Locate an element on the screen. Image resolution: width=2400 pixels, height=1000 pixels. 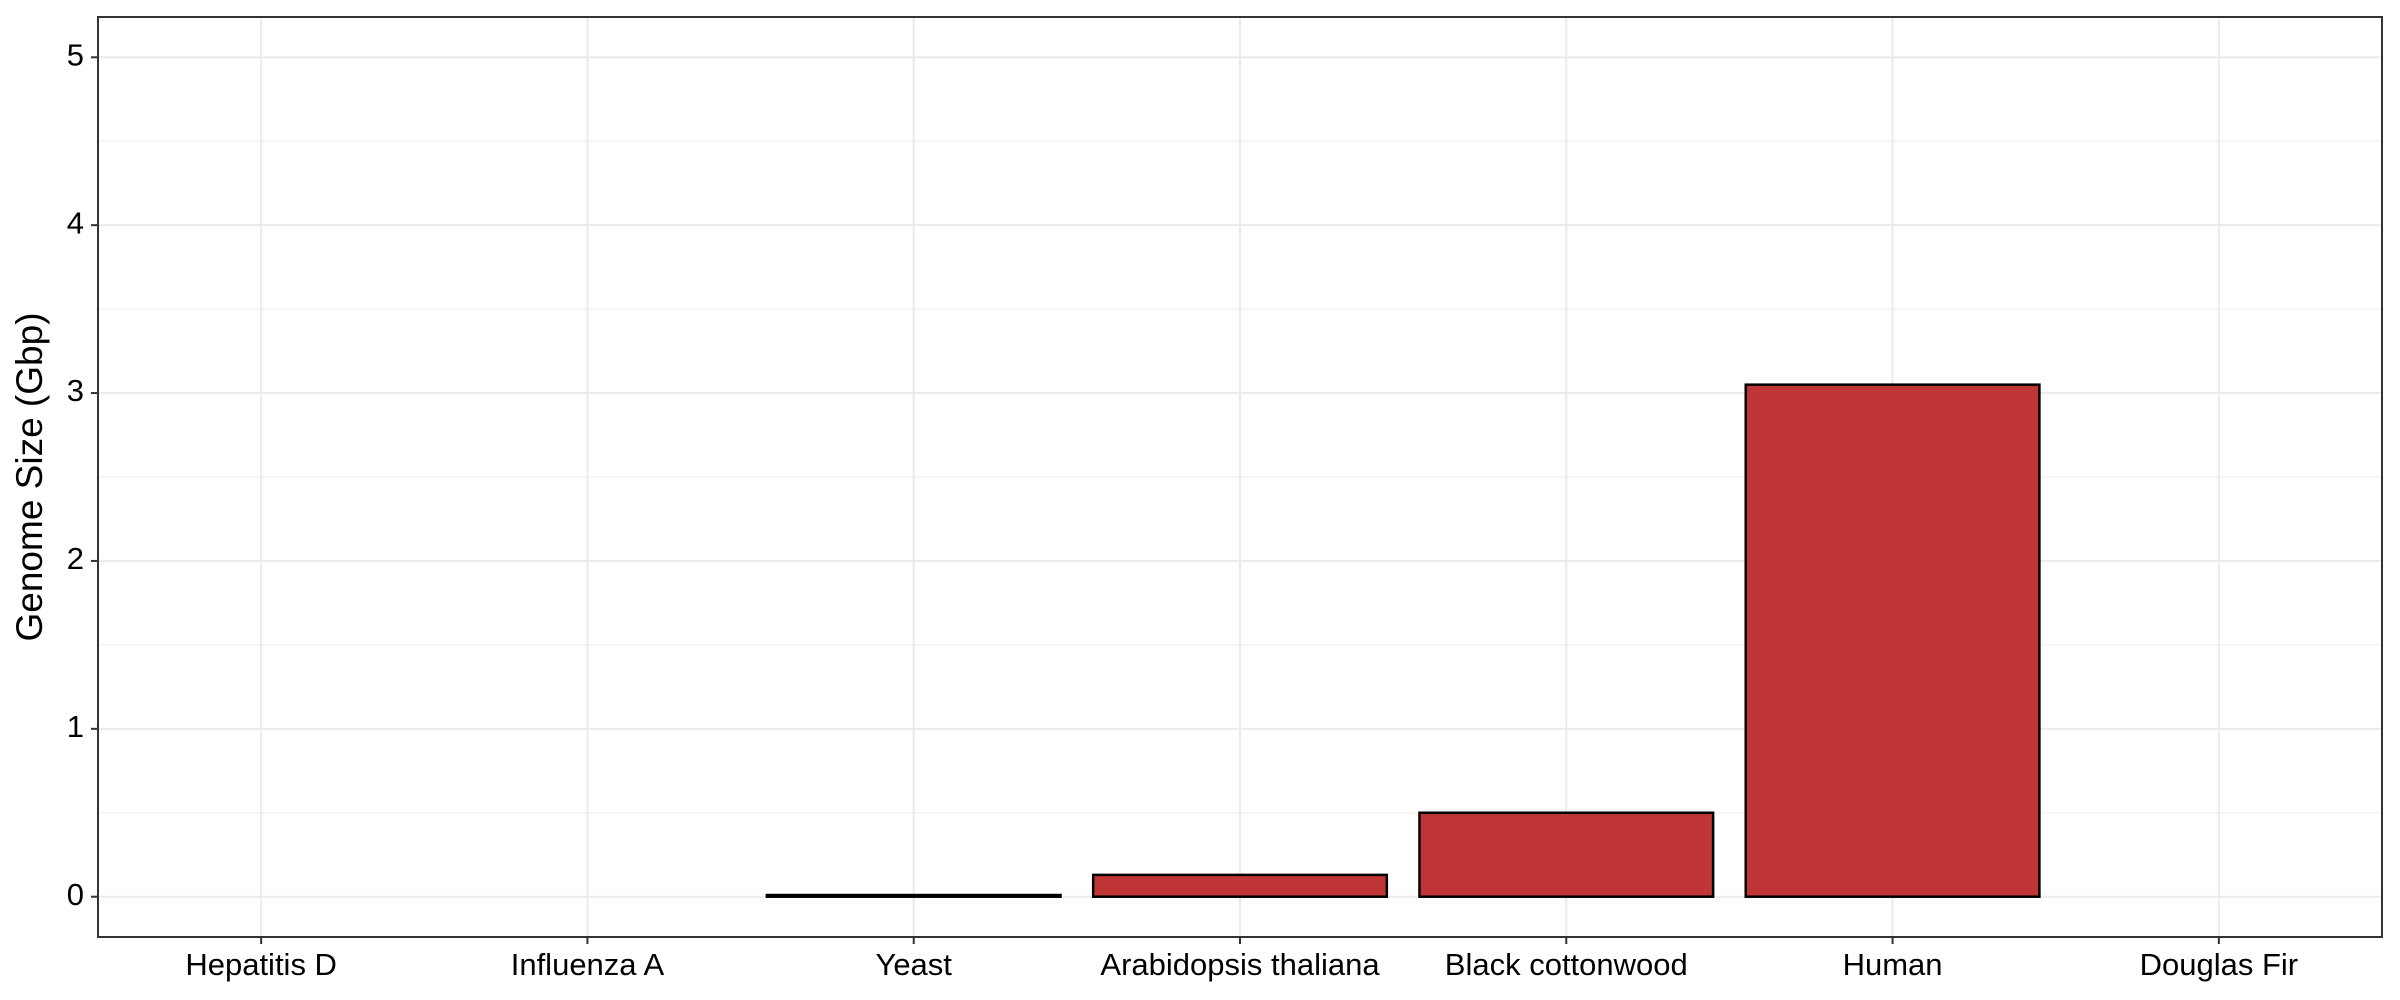
y-tick-label: 4 is located at coordinates (75, 222).